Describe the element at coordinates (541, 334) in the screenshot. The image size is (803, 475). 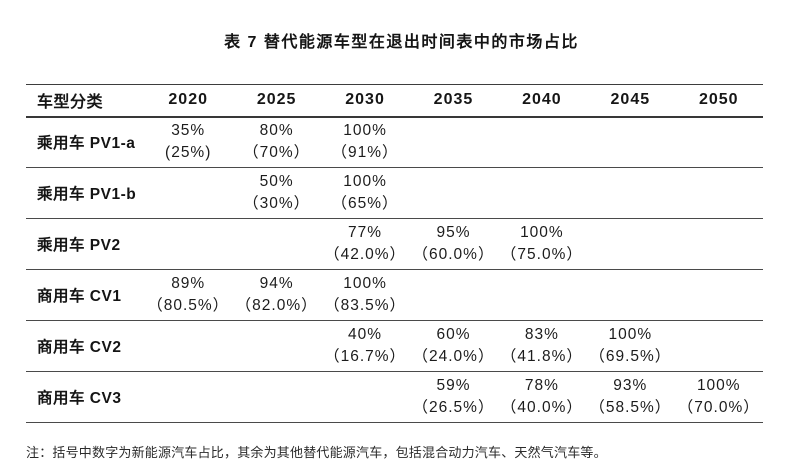
I see `cell-main-value: 83%` at that location.